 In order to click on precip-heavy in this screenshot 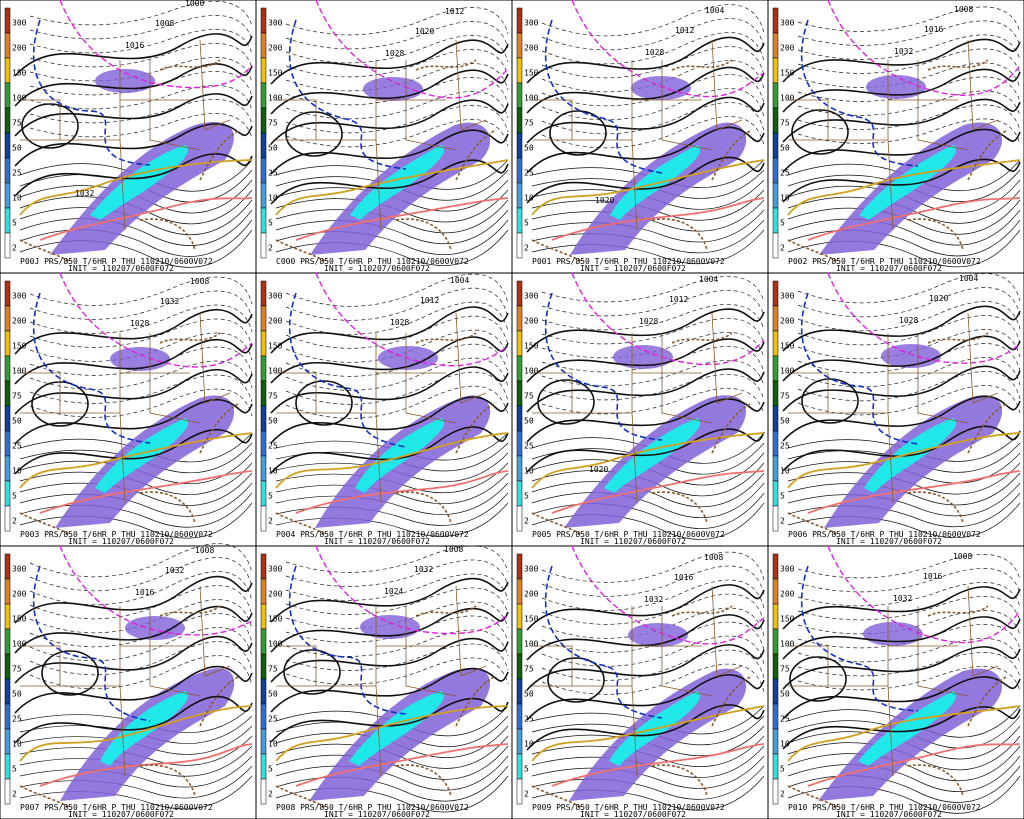, I will do `click(139, 182)`.